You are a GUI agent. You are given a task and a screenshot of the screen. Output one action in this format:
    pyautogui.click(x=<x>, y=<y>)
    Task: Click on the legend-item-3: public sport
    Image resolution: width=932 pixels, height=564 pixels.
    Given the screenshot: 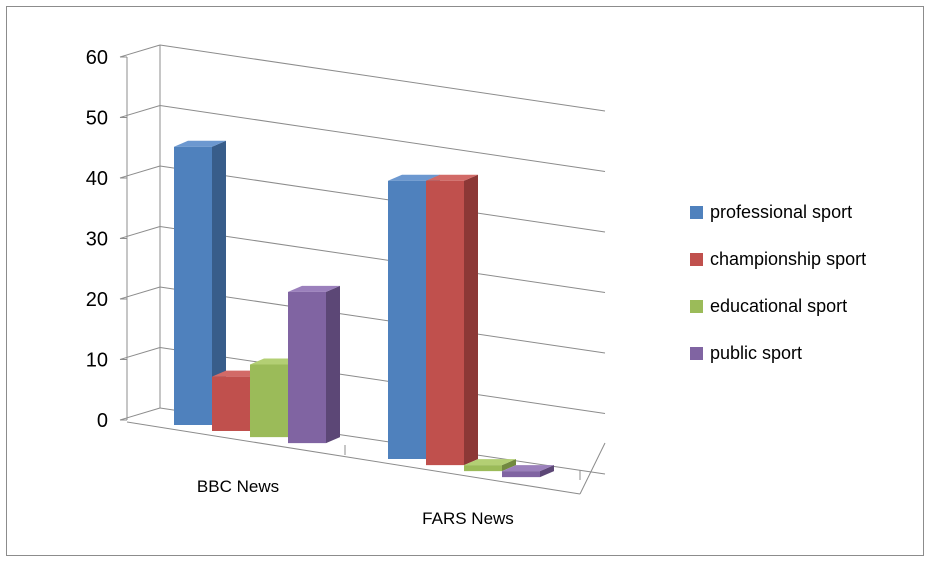 What is the action you would take?
    pyautogui.click(x=746, y=353)
    